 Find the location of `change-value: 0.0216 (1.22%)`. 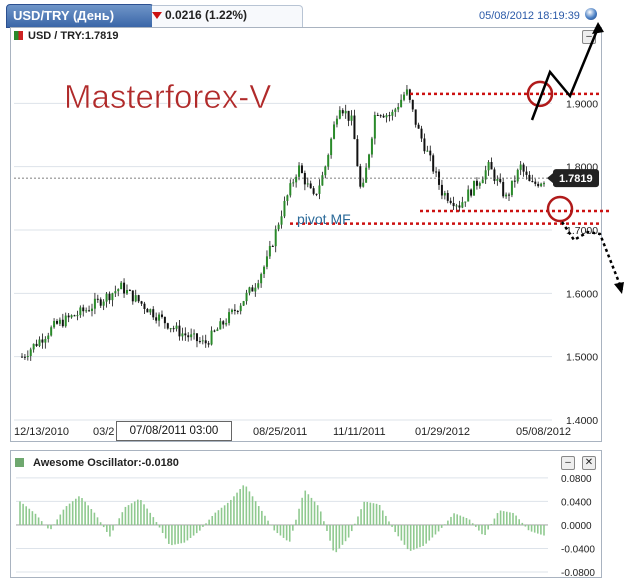

change-value: 0.0216 (1.22%) is located at coordinates (206, 15).